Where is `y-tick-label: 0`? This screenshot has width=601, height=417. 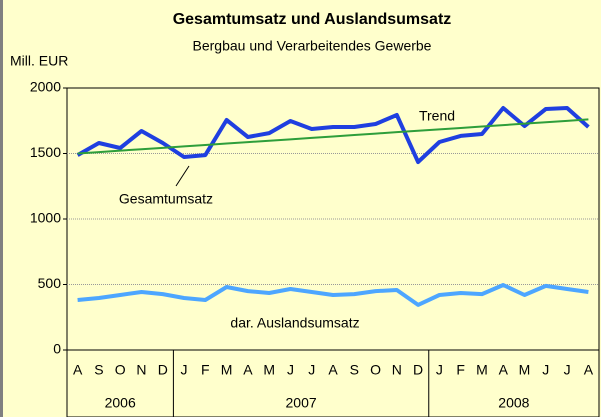
y-tick-label: 0 is located at coordinates (57, 349).